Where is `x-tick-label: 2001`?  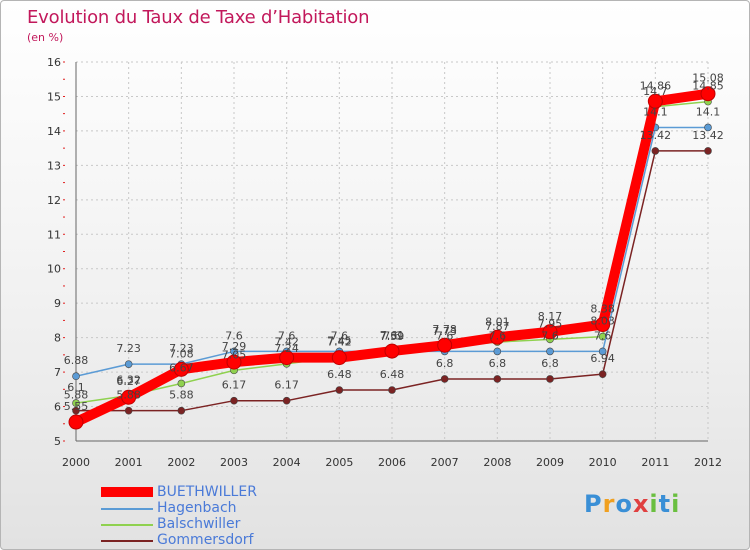
x-tick-label: 2001 is located at coordinates (129, 462).